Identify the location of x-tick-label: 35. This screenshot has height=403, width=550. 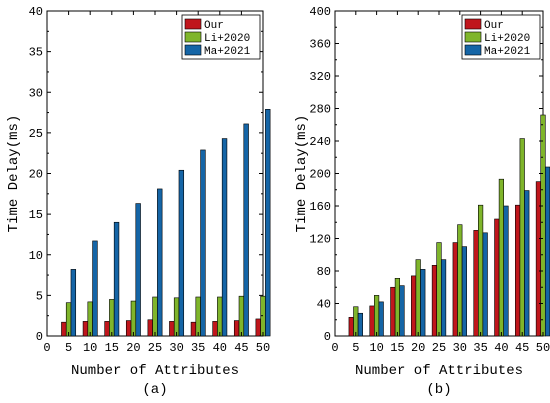
(198, 348).